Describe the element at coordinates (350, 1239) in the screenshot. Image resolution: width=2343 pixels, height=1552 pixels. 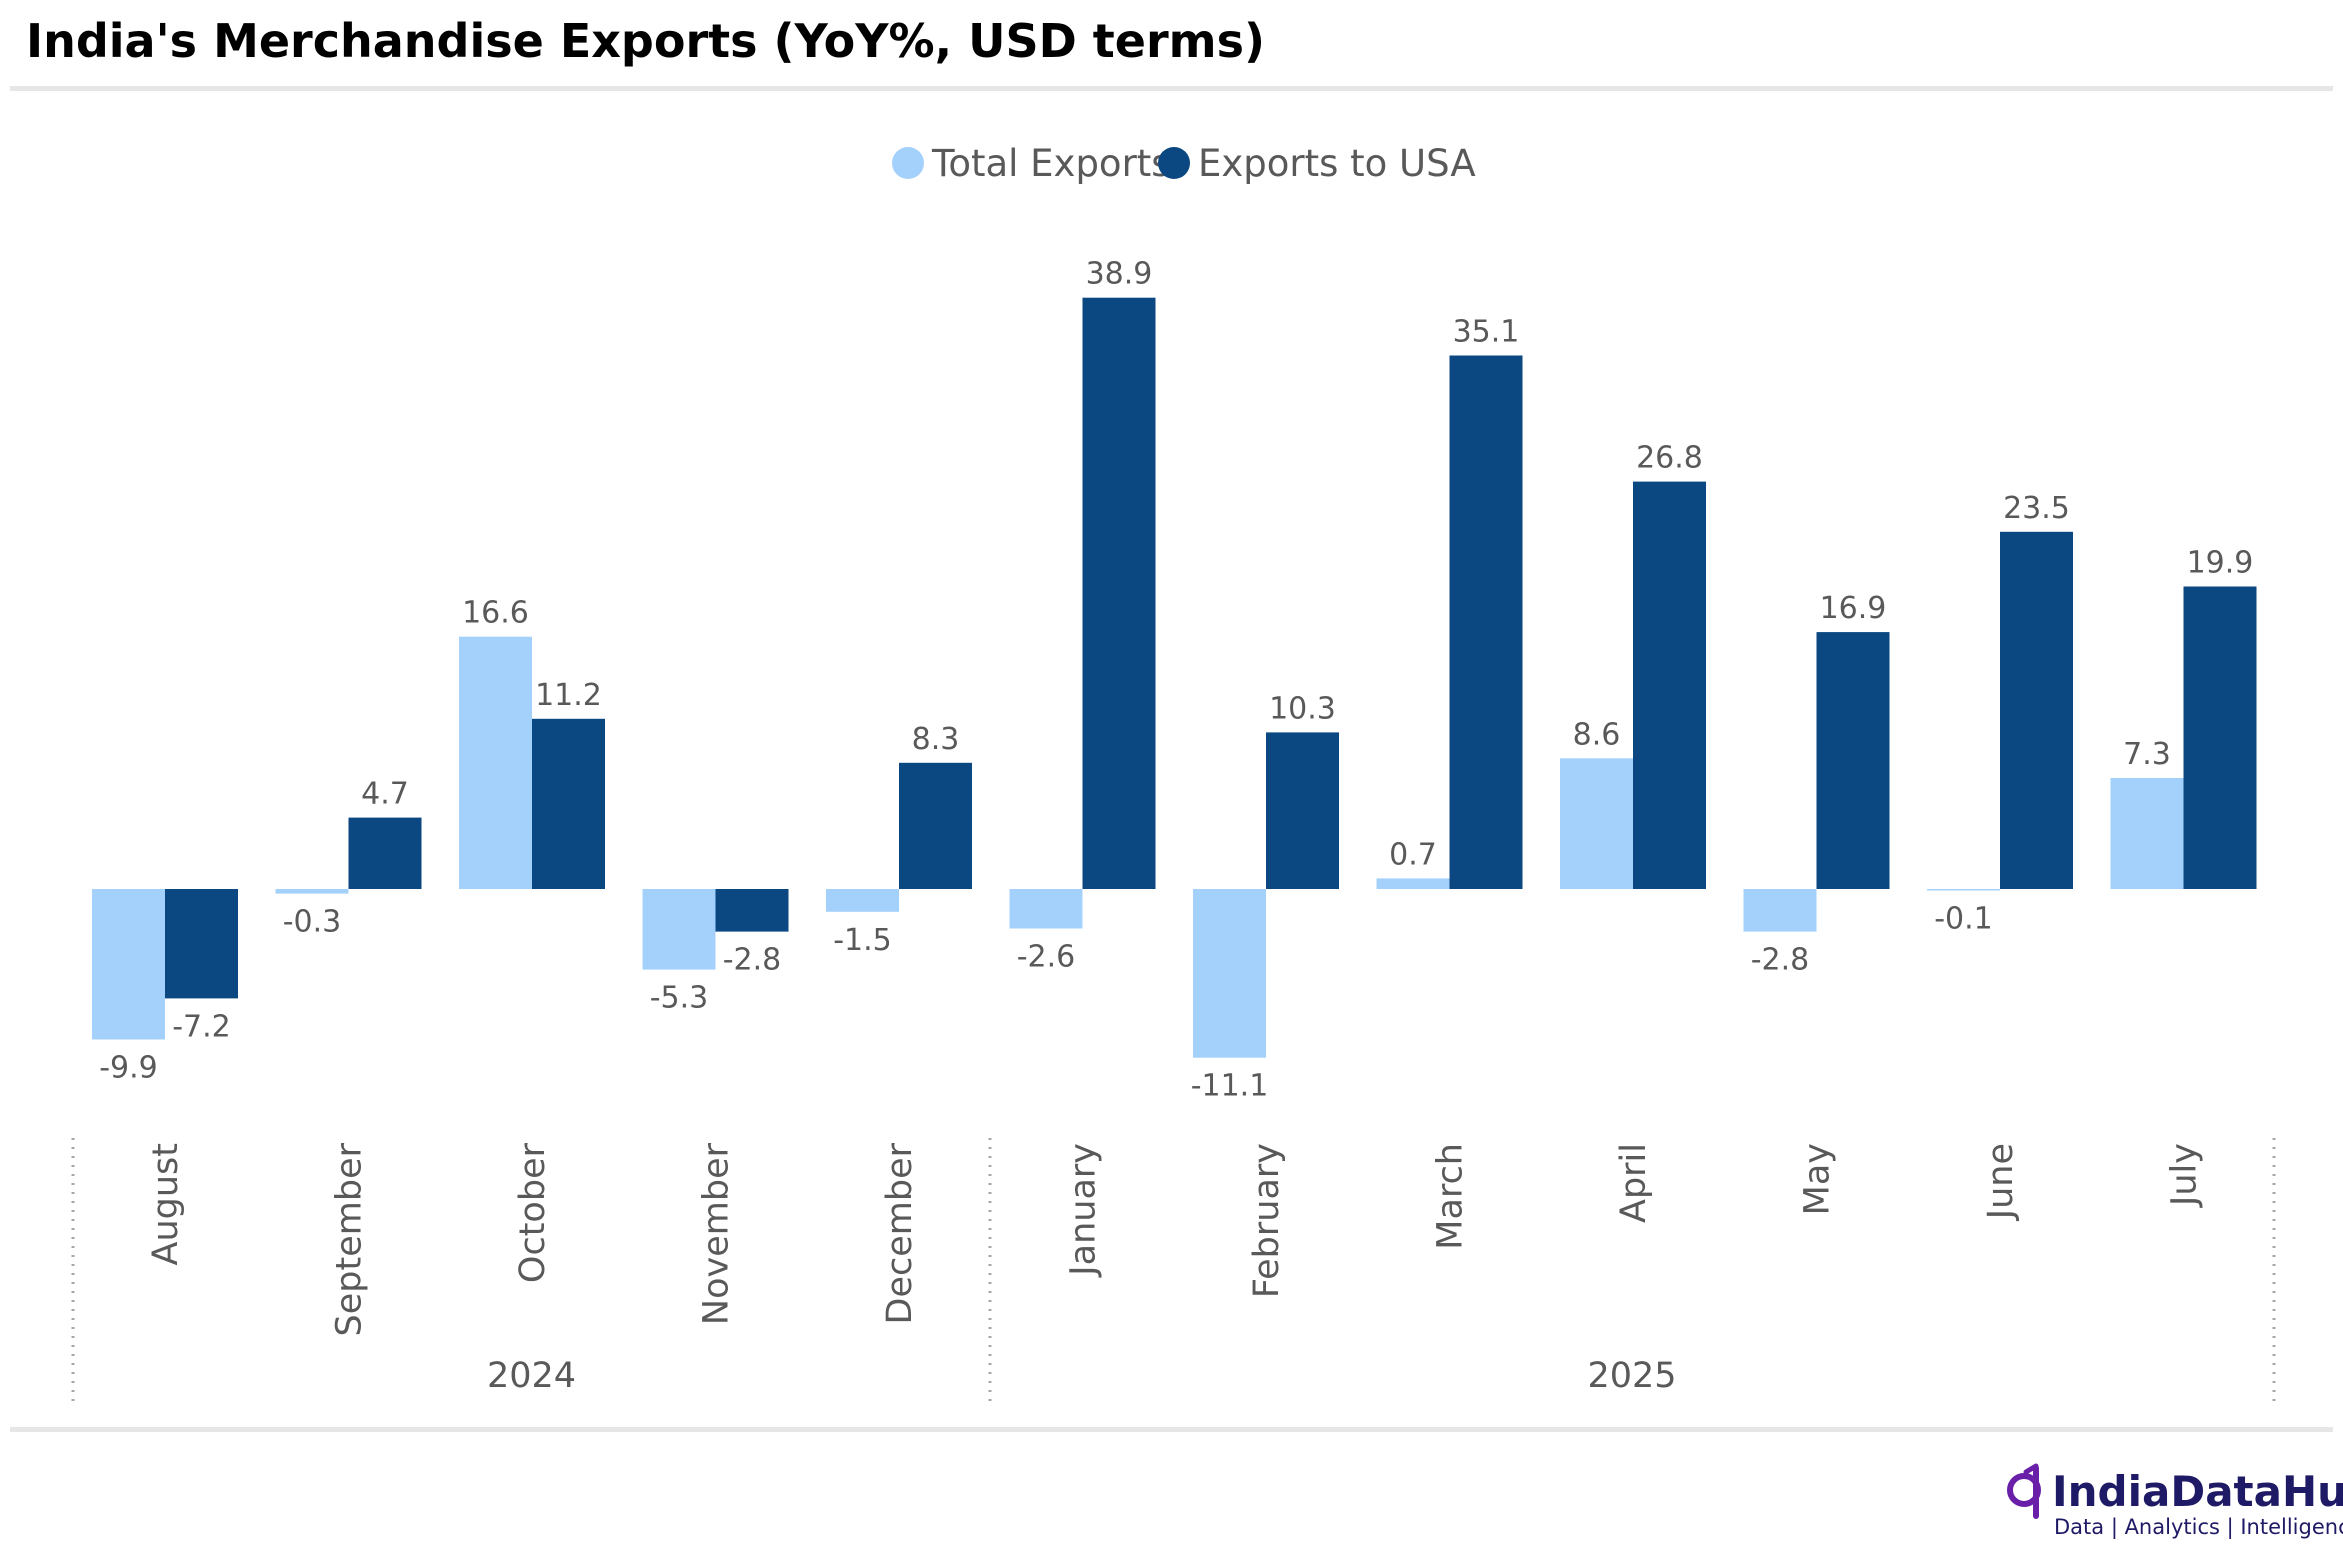
I see `tick-label-september: September` at that location.